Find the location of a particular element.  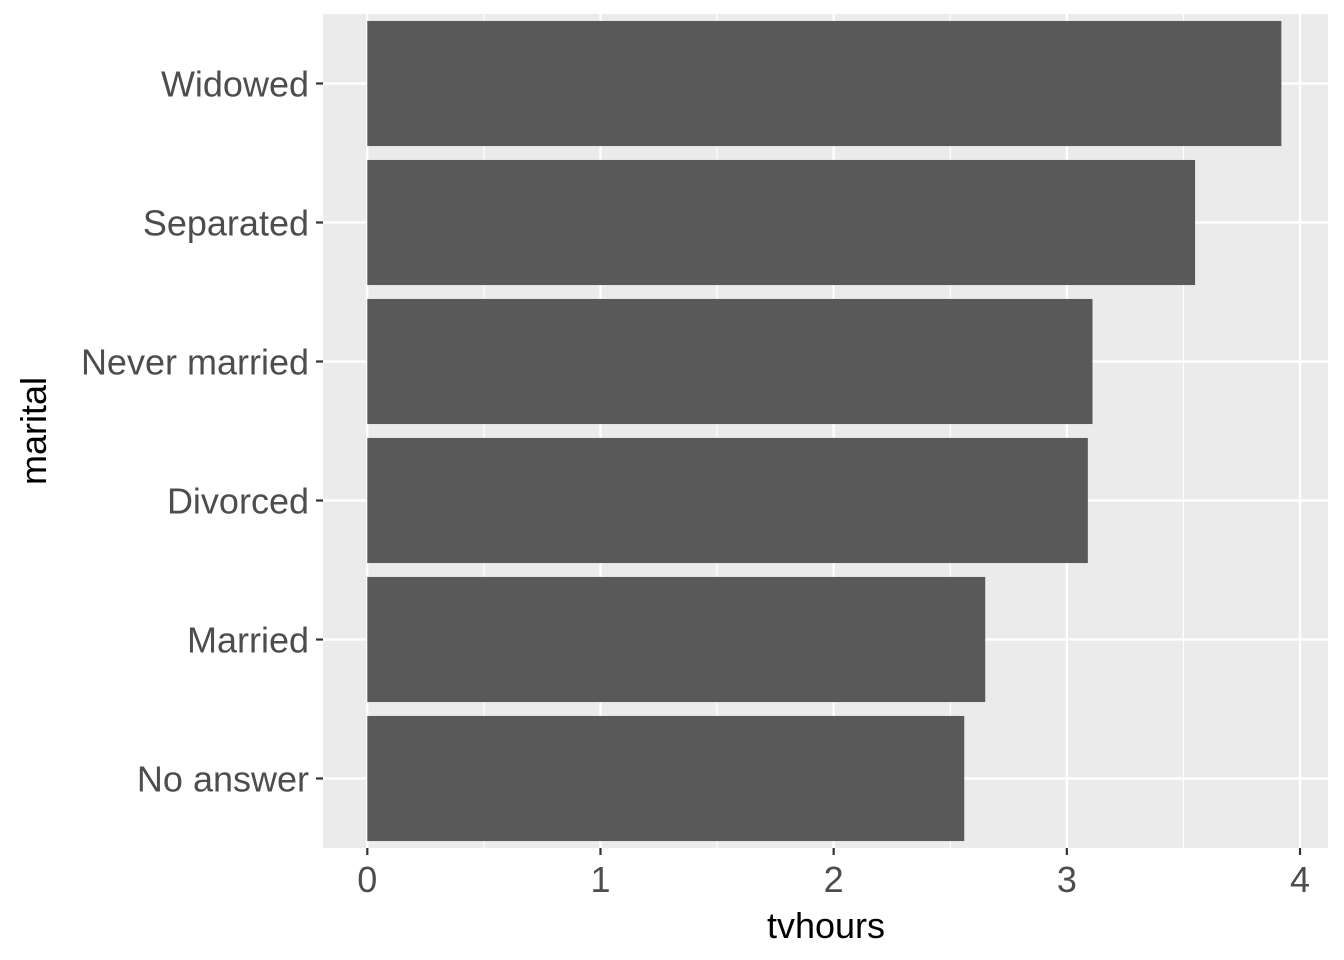

x-axis: 0 1 2 3 4 is located at coordinates (833, 874).